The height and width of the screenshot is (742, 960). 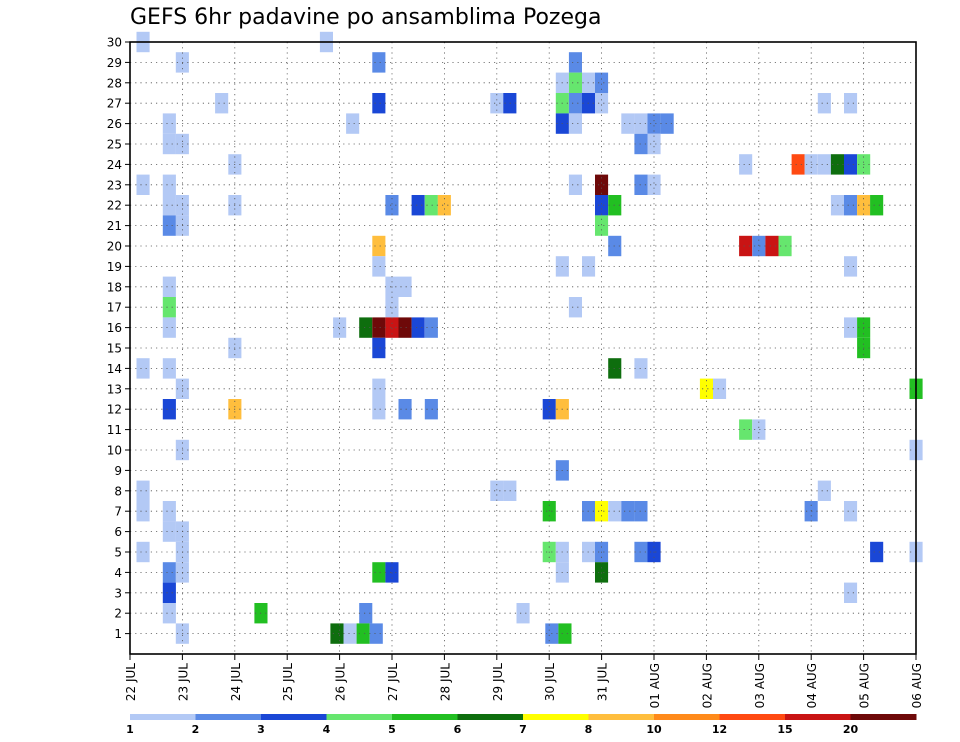 I want to click on colorbar: 1 2 3 4 5 6 7 8 10 12 15 20, so click(x=521, y=725).